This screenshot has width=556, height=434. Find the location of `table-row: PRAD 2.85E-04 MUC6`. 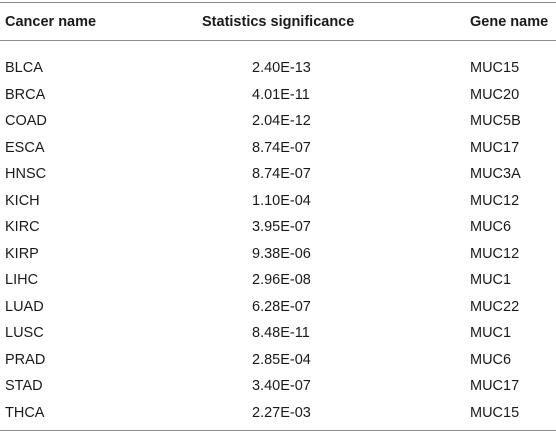

table-row: PRAD 2.85E-04 MUC6 is located at coordinates (278, 360).